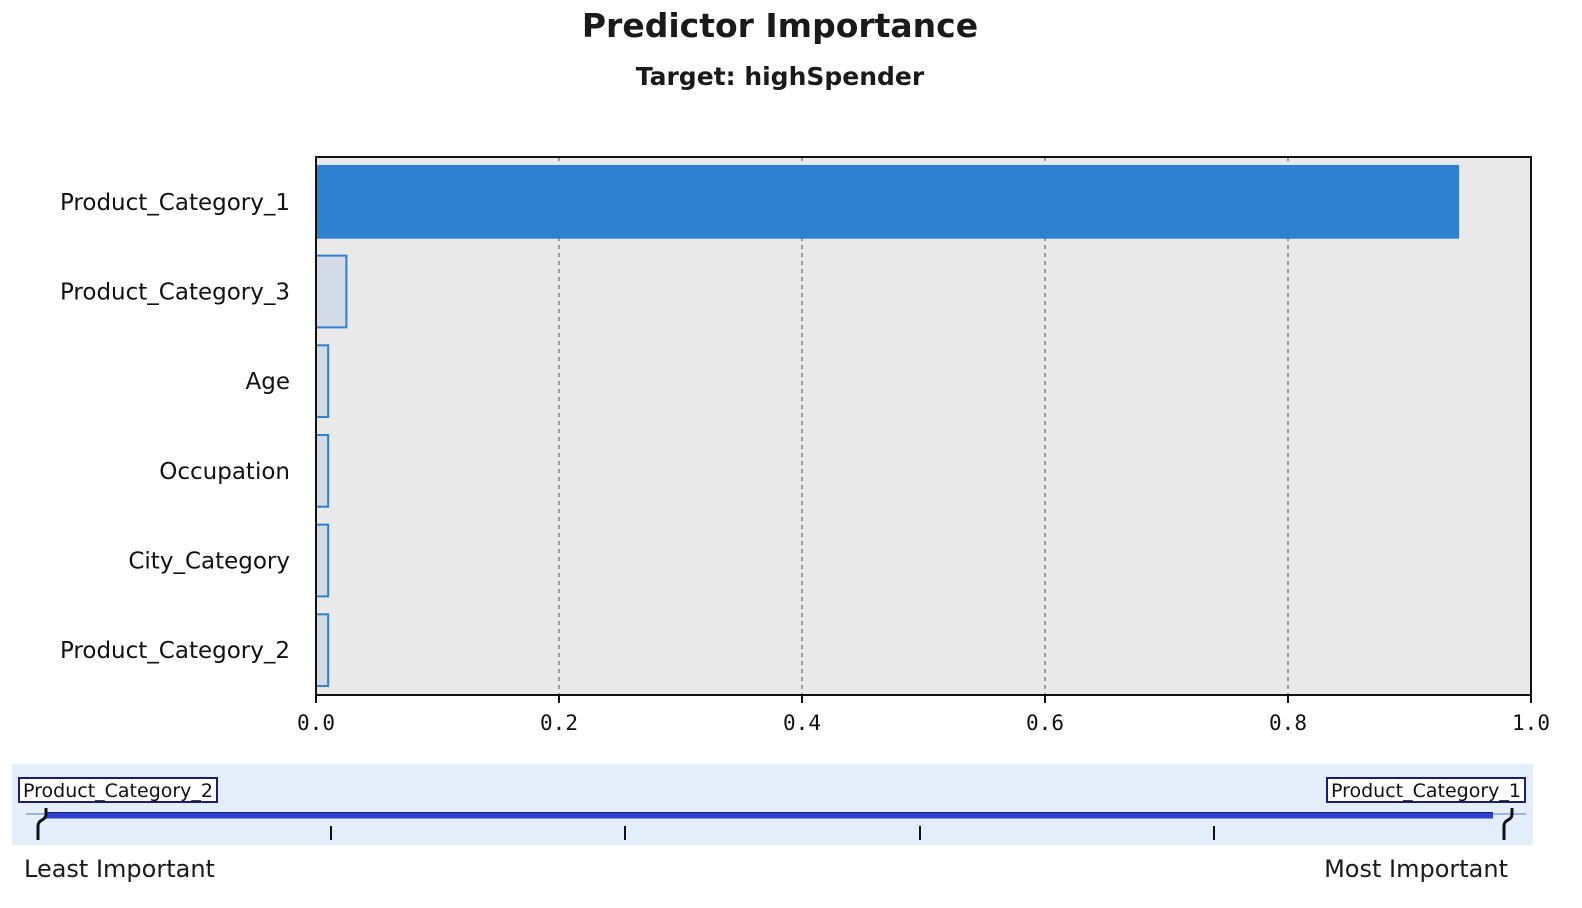 The height and width of the screenshot is (908, 1582). What do you see at coordinates (802, 723) in the screenshot?
I see `x-tick-label: 0.4` at bounding box center [802, 723].